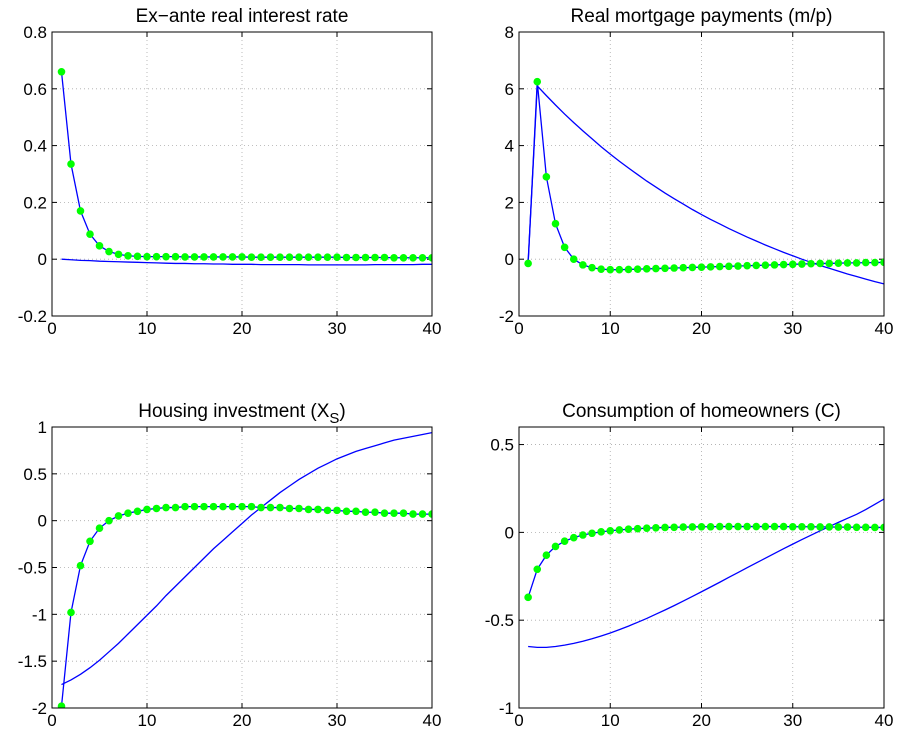  Describe the element at coordinates (32, 316) in the screenshot. I see `y-tick-label: -0.2` at that location.